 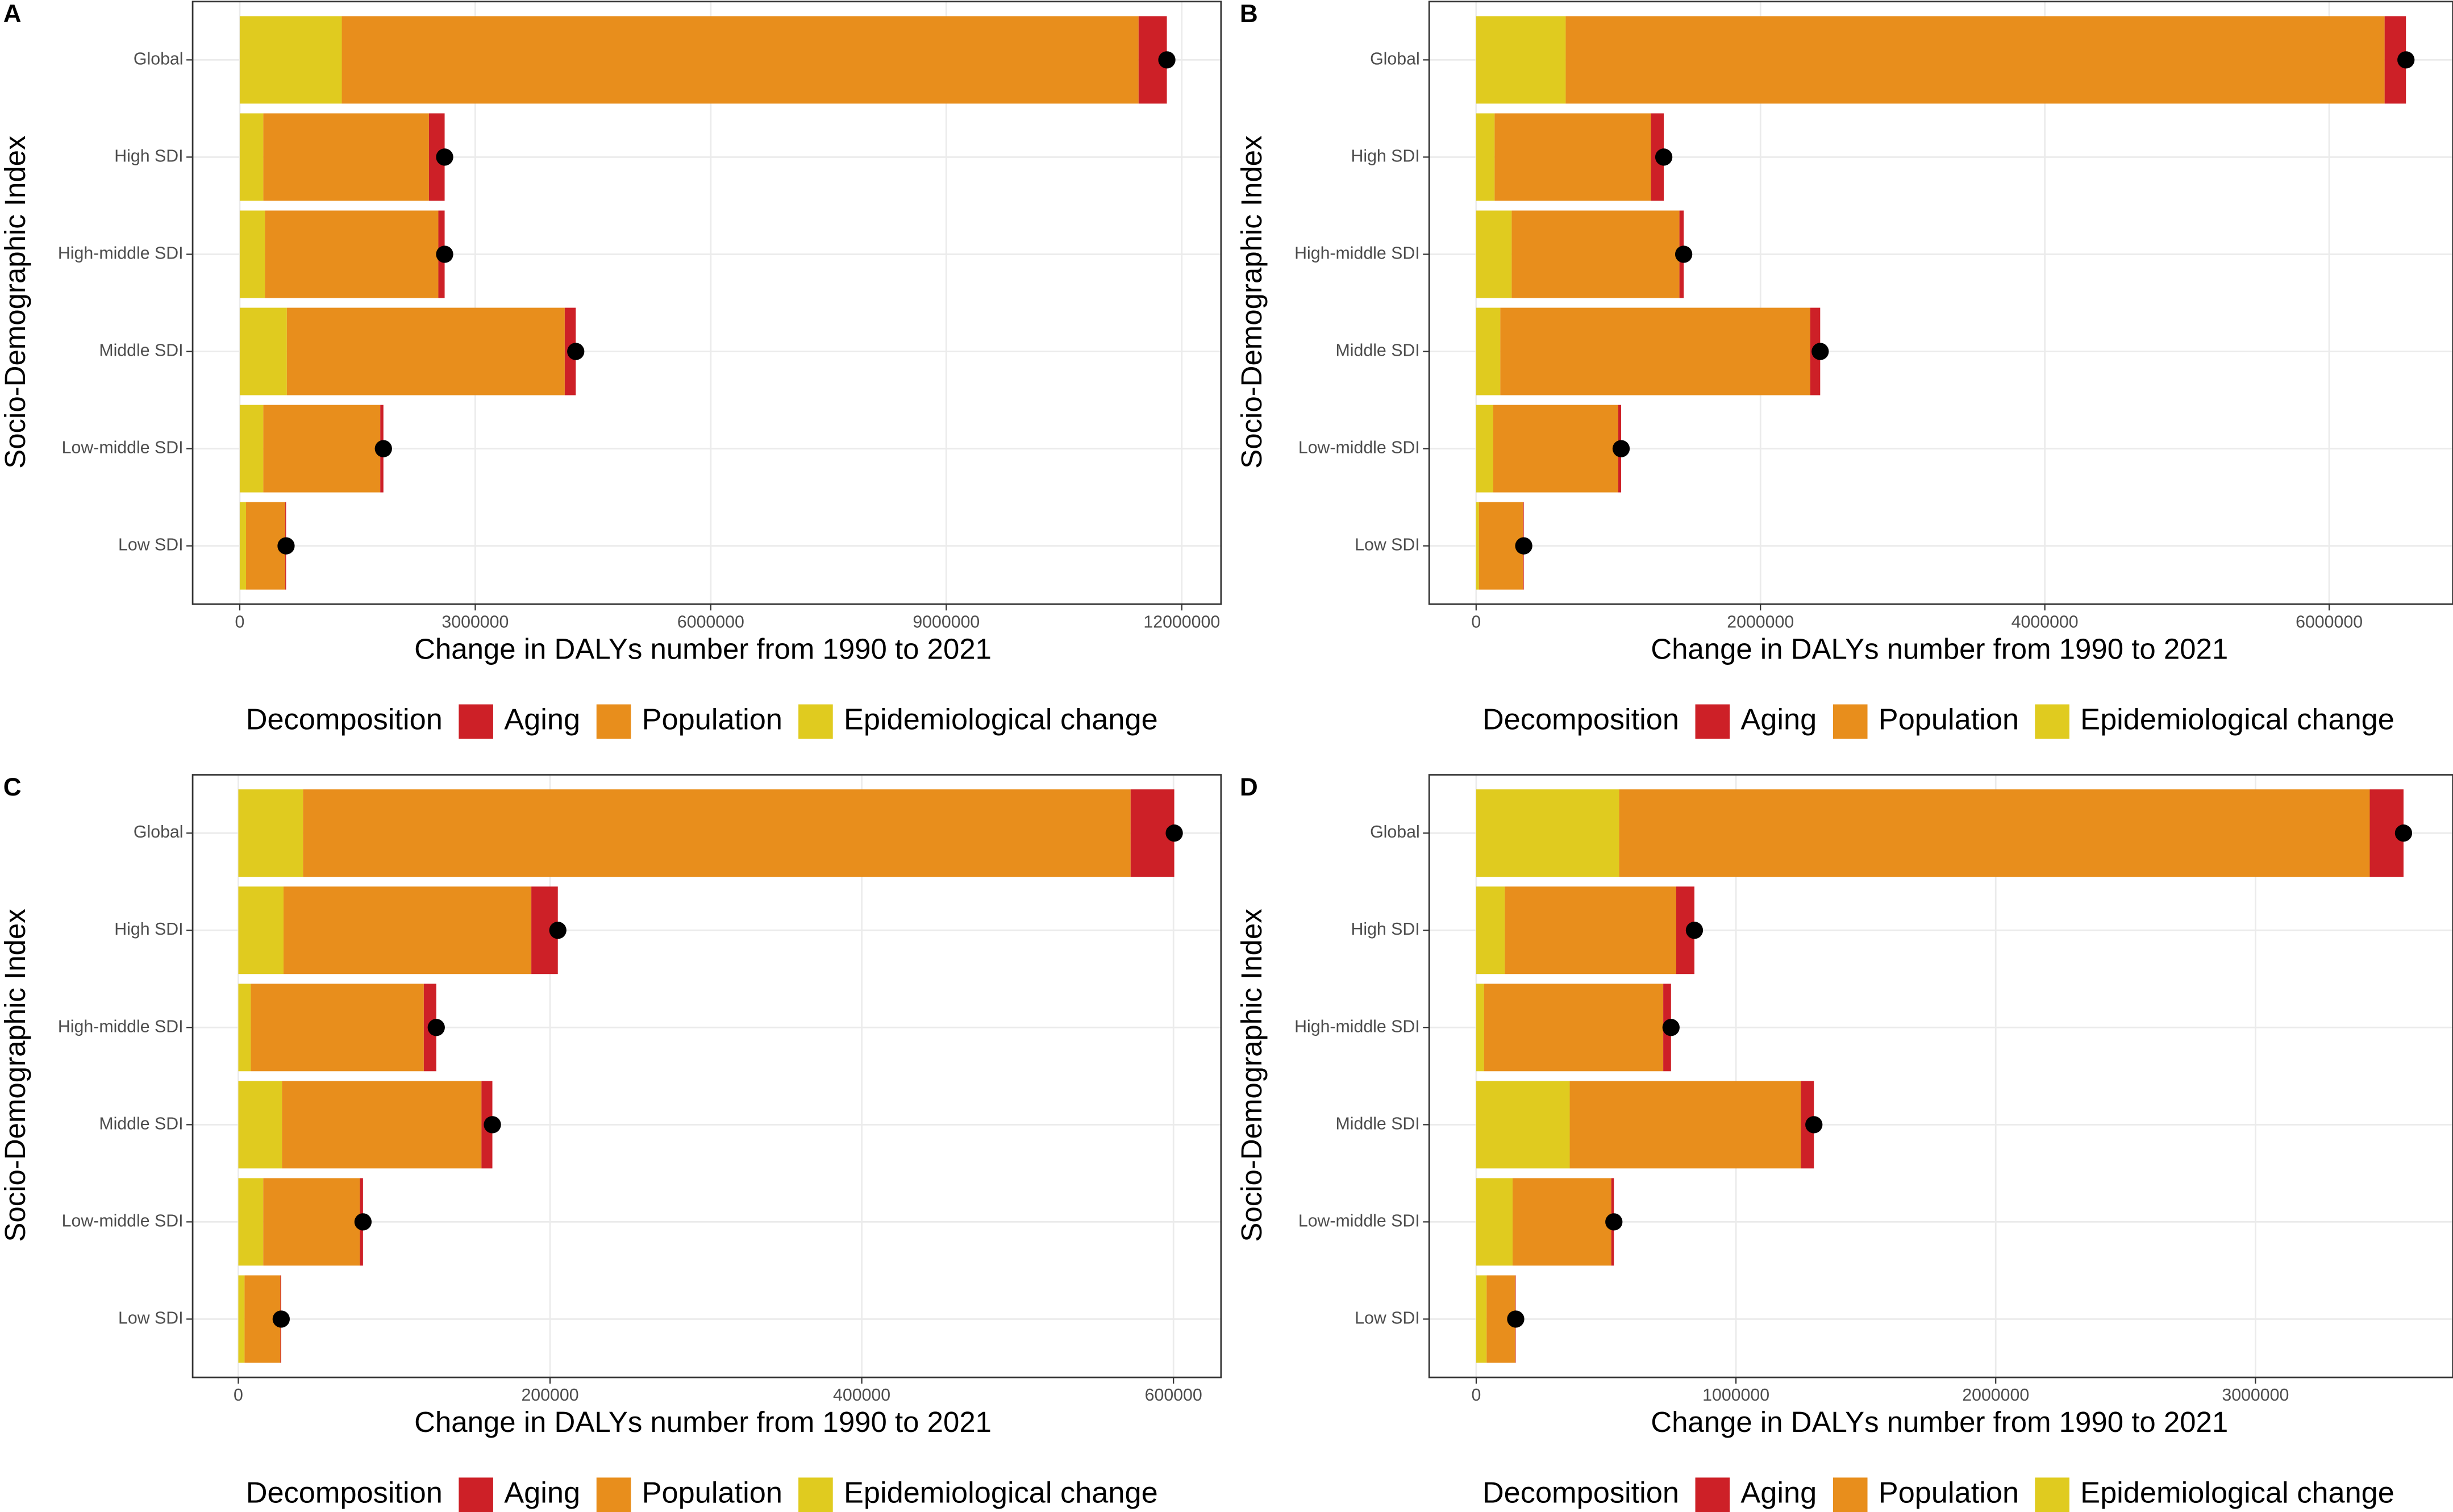 What do you see at coordinates (12, 14) in the screenshot?
I see `panel-label: A` at bounding box center [12, 14].